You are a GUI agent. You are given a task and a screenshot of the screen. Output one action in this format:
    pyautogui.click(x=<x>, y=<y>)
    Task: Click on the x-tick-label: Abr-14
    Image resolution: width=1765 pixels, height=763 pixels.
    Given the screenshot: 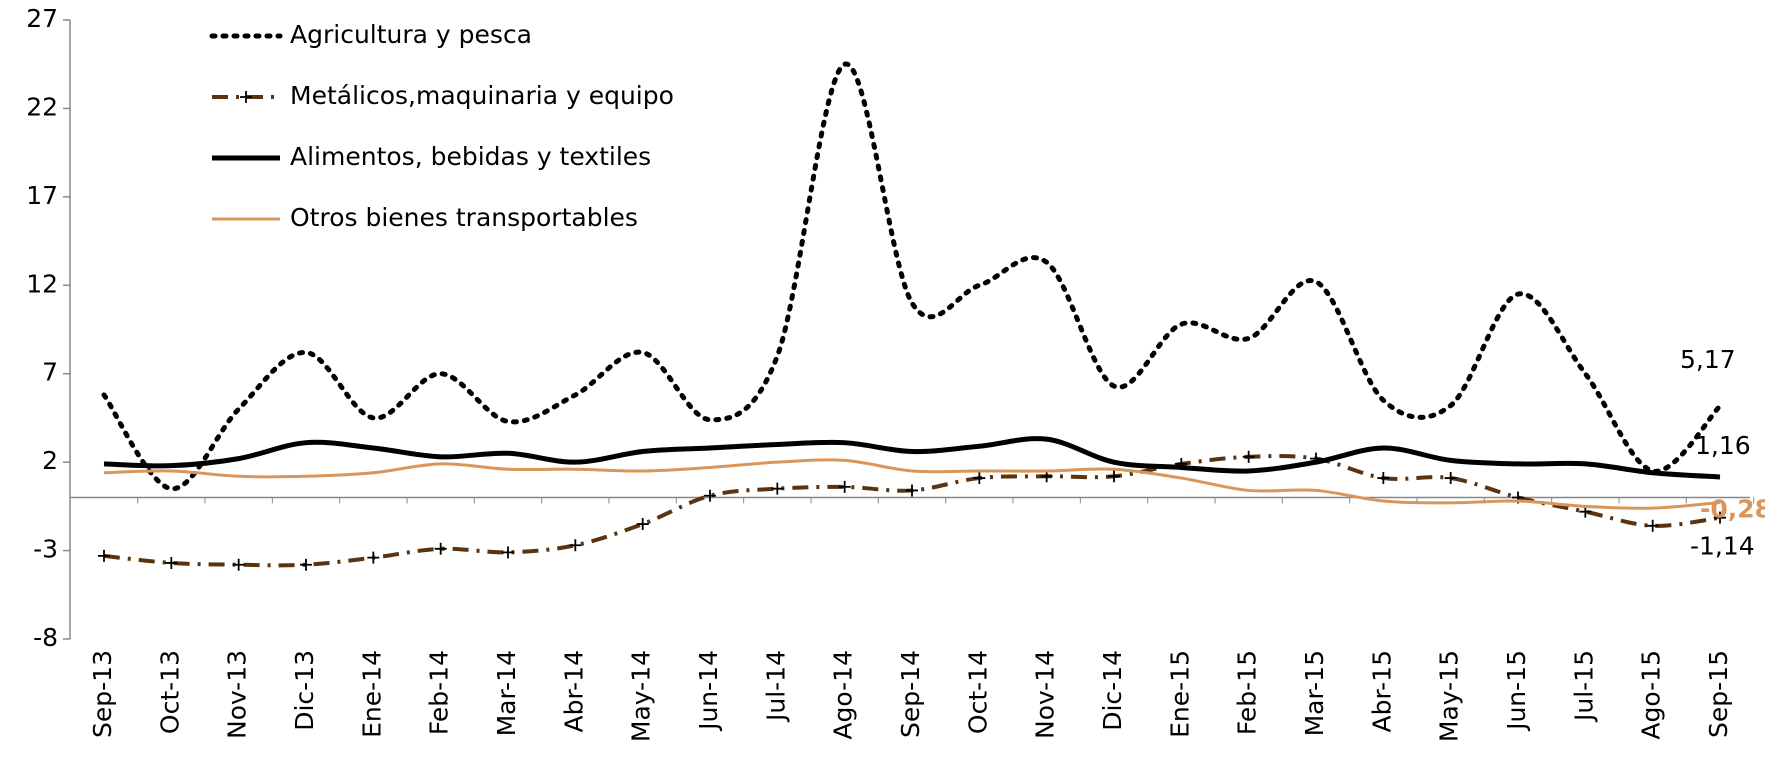 What is the action you would take?
    pyautogui.click(x=573, y=691)
    